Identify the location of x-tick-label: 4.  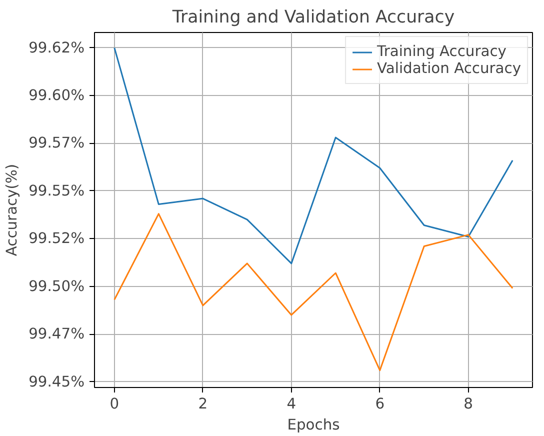
(291, 404).